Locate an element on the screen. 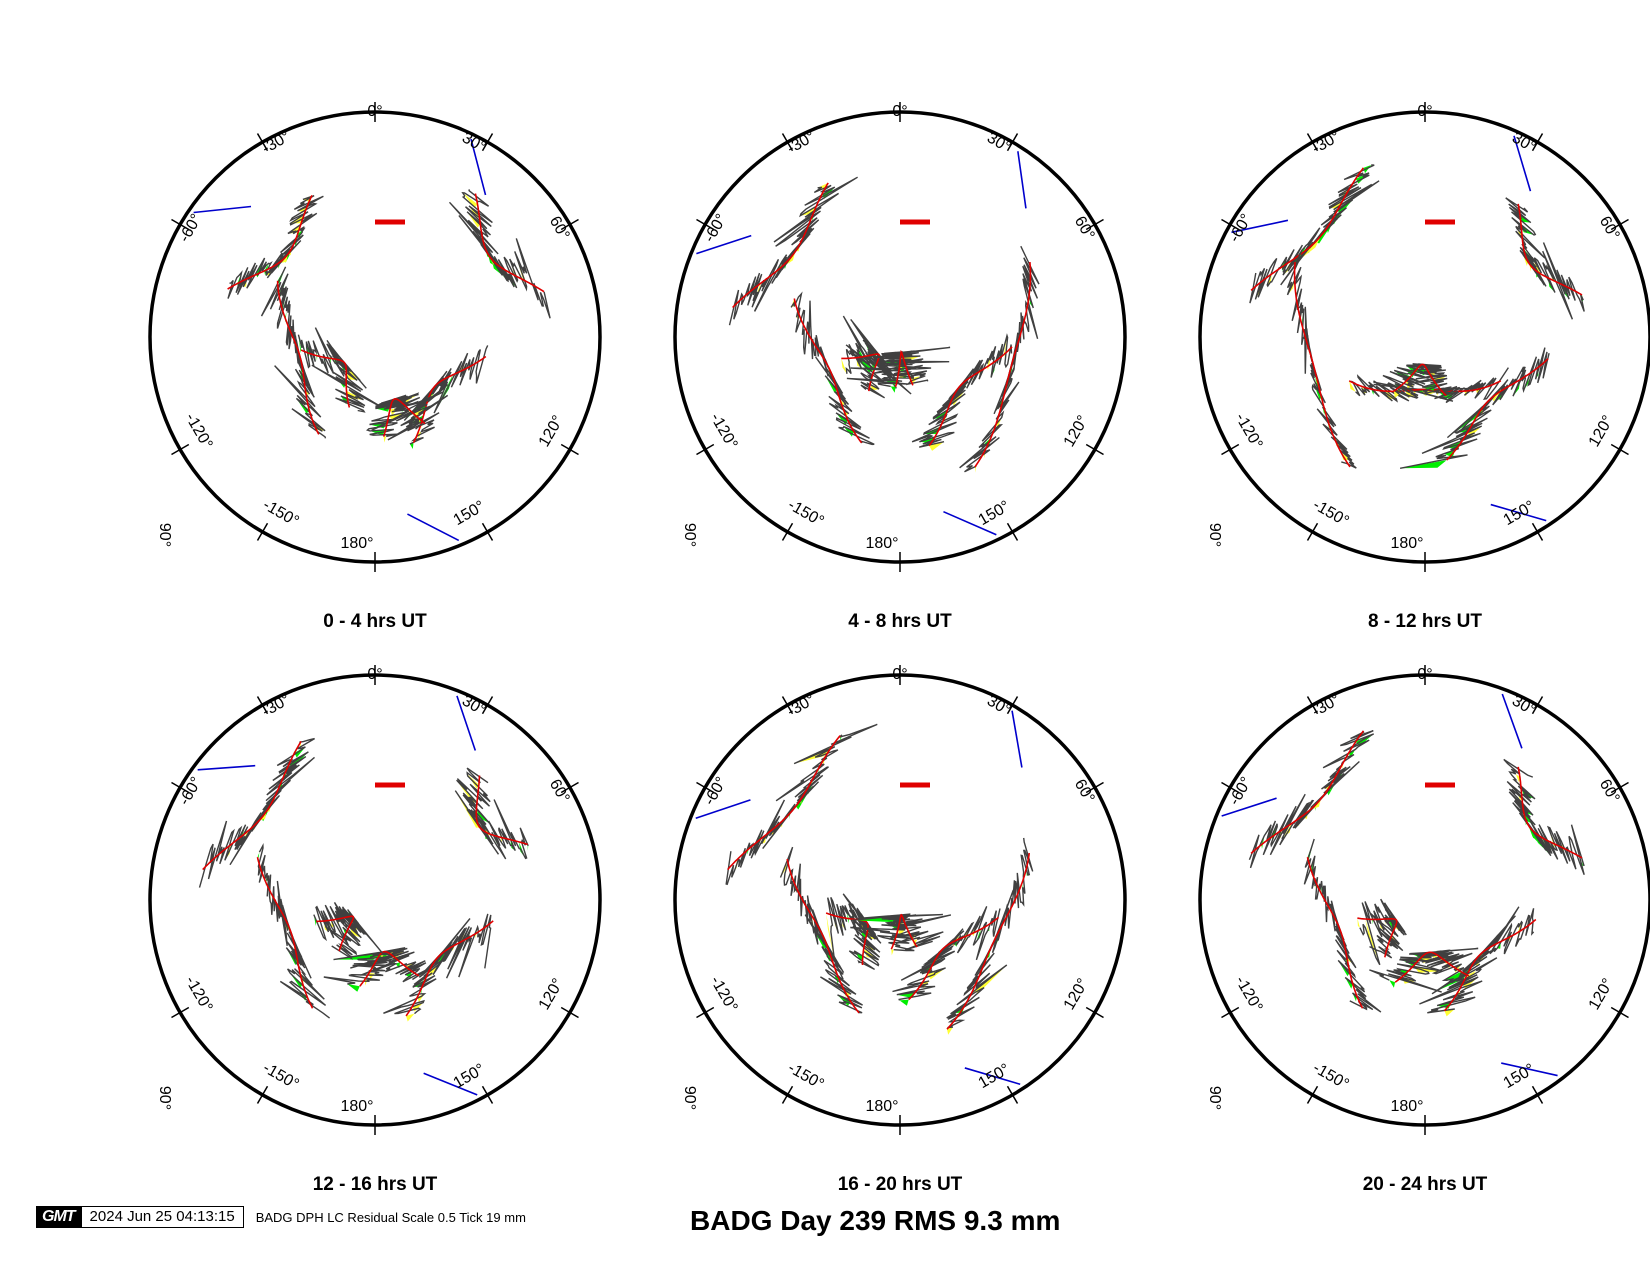 The height and width of the screenshot is (1275, 1650). gmt-logo: GMT is located at coordinates (58, 1217).